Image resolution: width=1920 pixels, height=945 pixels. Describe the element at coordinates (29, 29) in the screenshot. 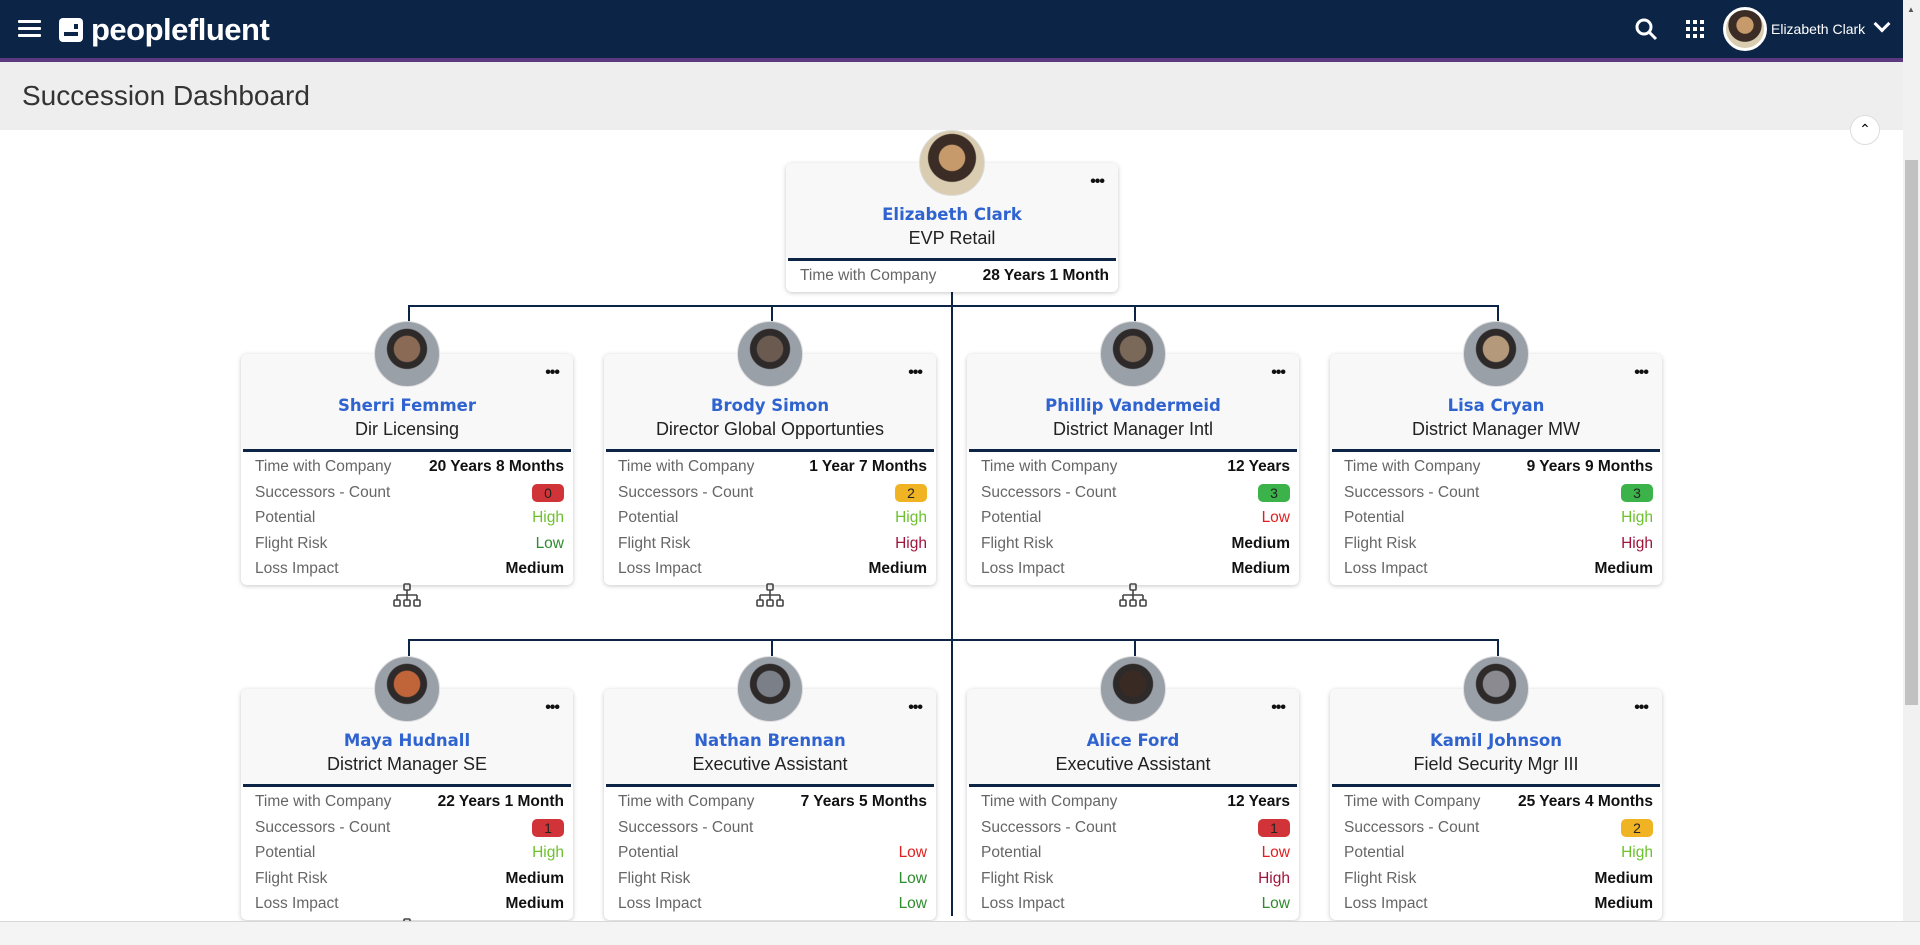

I see `menu-icon` at that location.